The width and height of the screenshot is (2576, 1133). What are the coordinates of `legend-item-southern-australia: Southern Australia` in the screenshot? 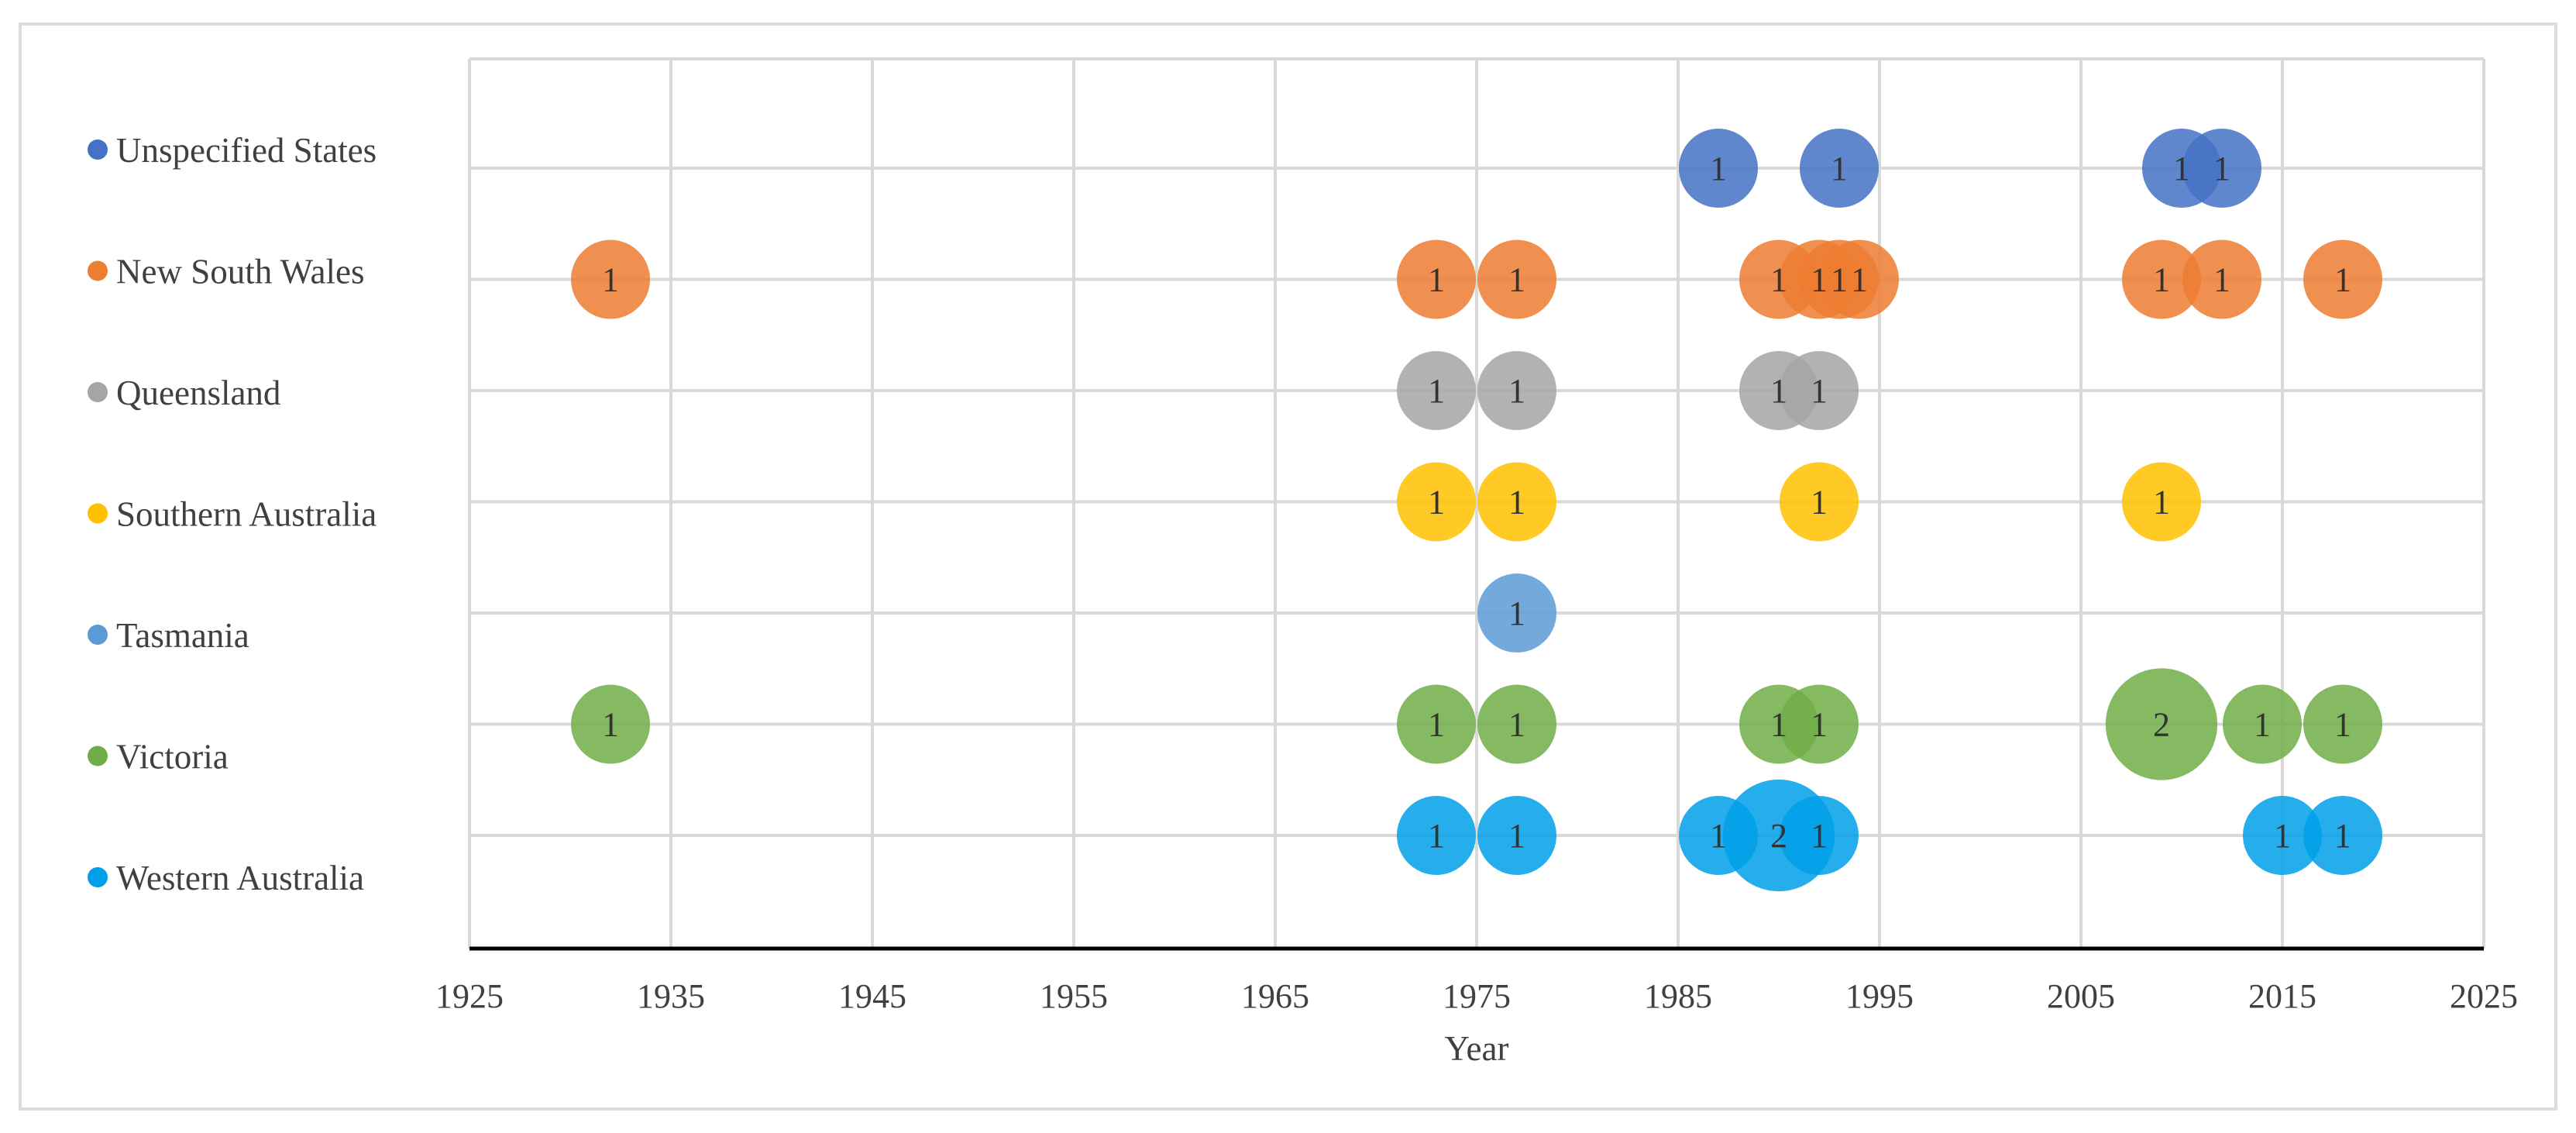 It's located at (232, 514).